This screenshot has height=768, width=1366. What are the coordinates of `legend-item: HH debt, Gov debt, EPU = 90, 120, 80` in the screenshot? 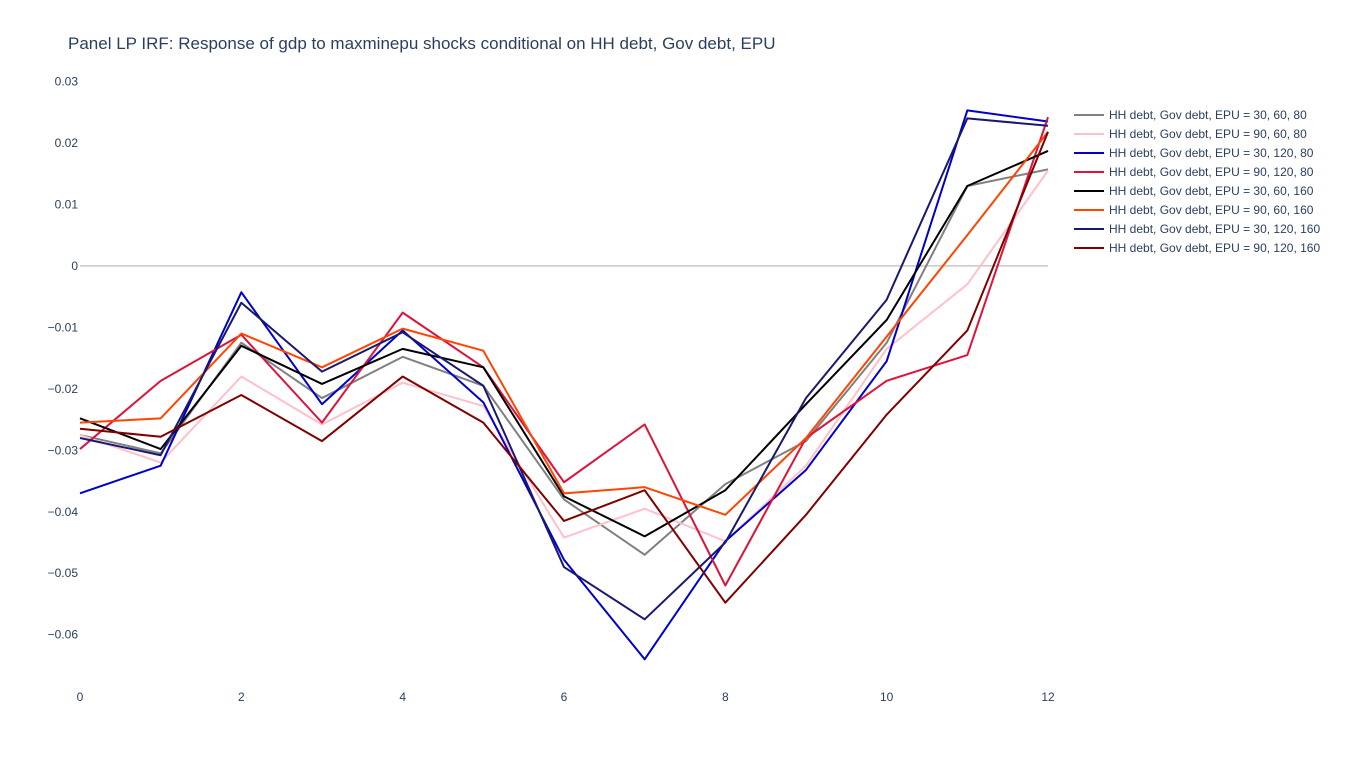 It's located at (1197, 171).